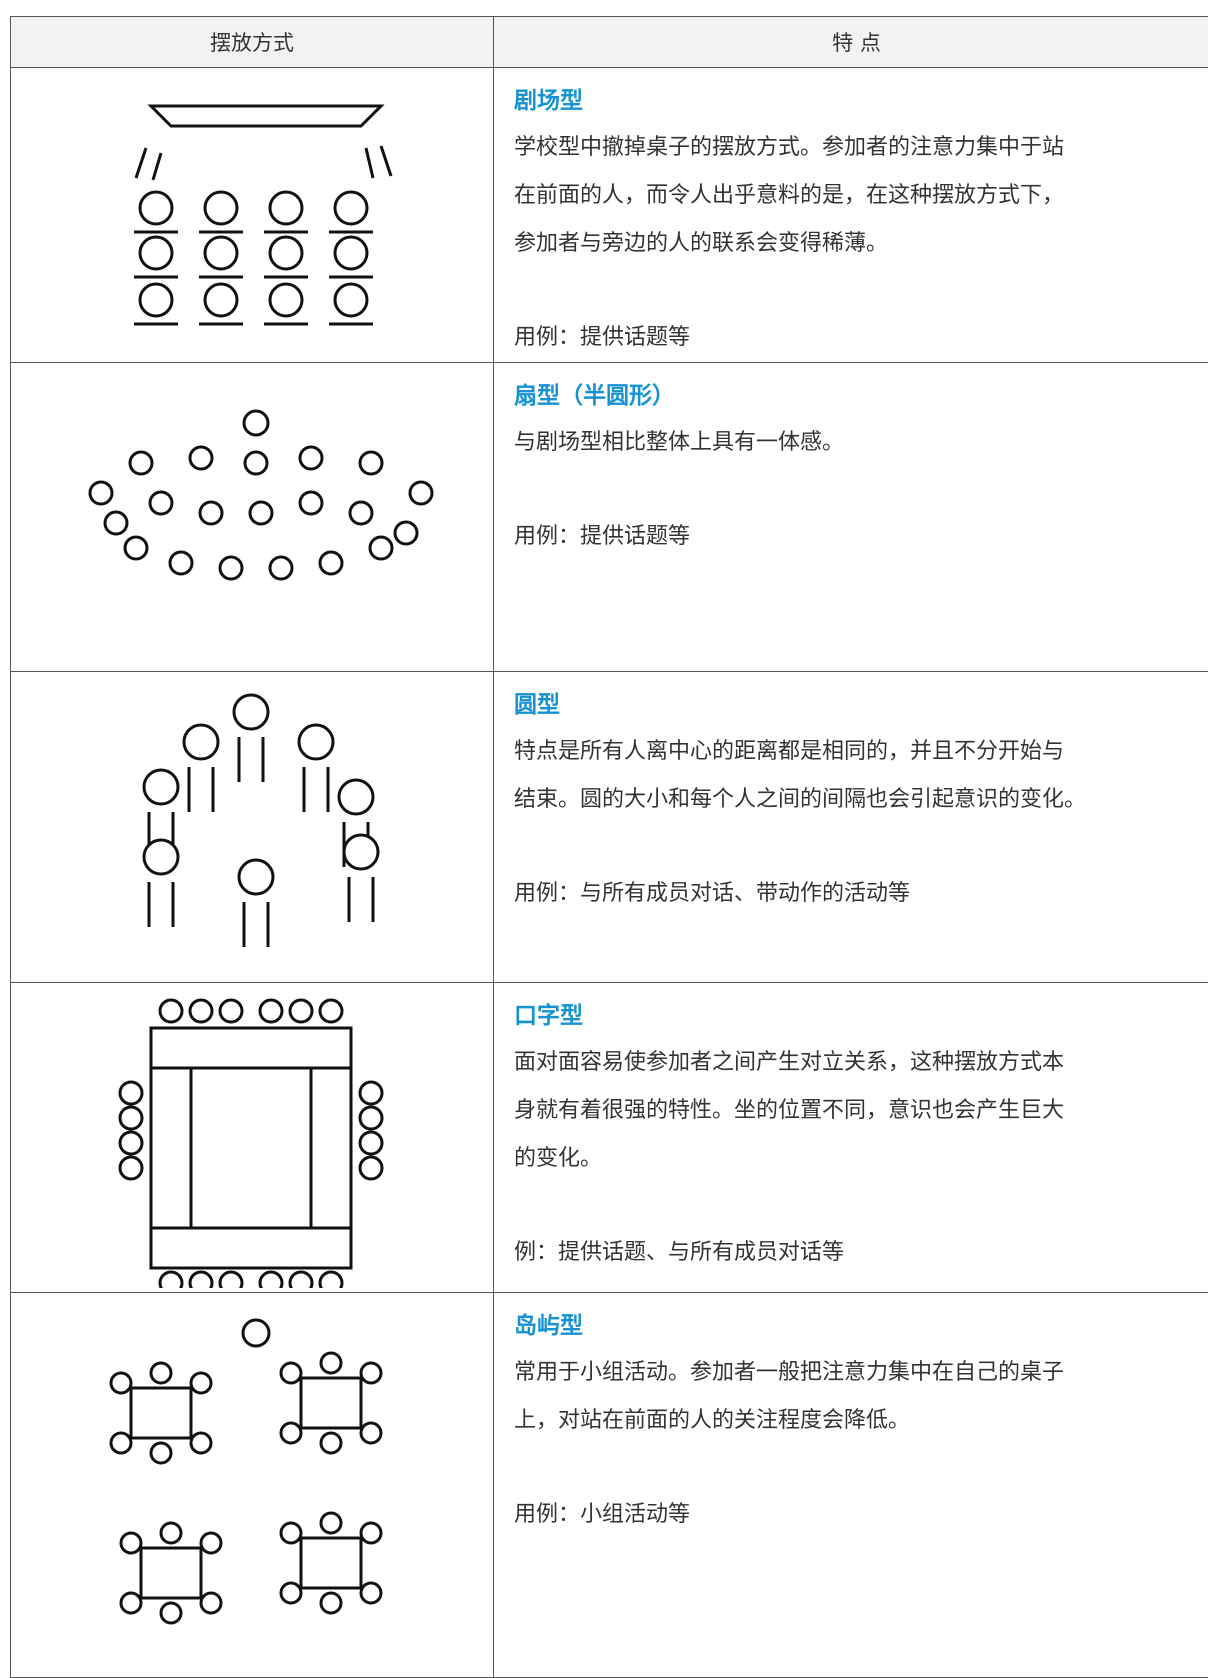 Image resolution: width=1208 pixels, height=1678 pixels. Describe the element at coordinates (861, 101) in the screenshot. I see `arrangement-title: 剧场型` at that location.